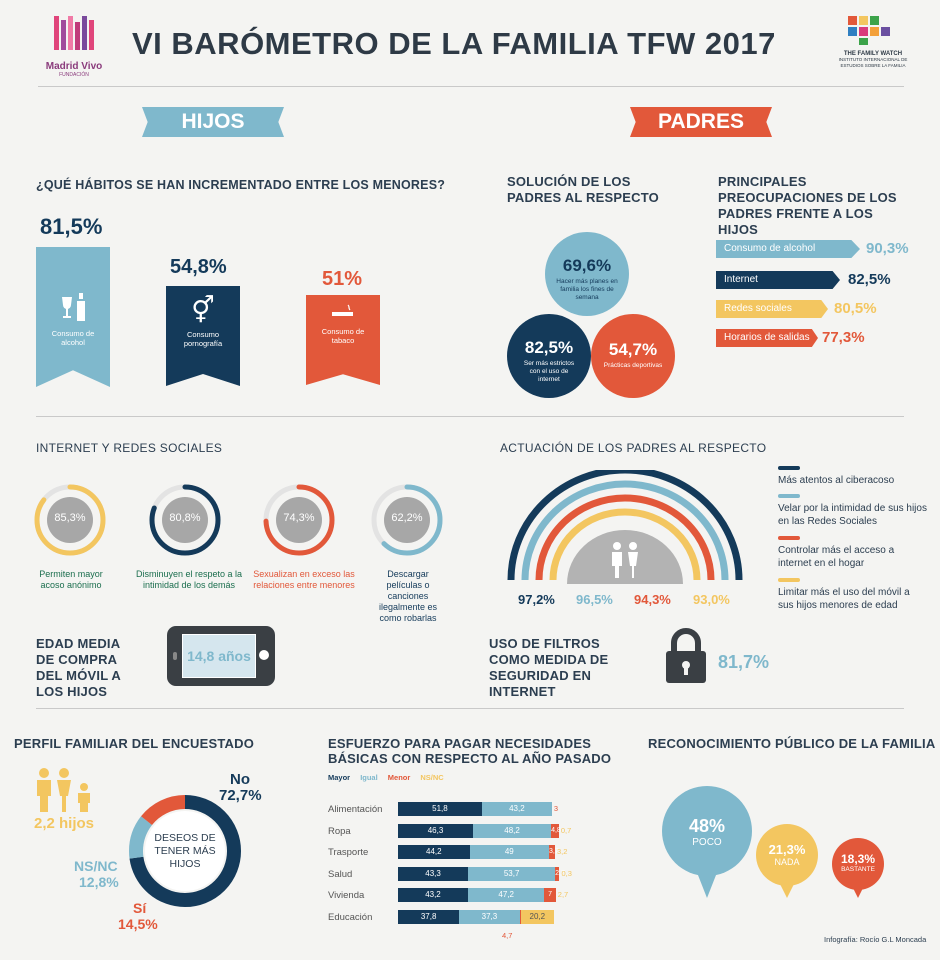  I want to click on esfuerzo-bar-segment: 7, so click(550, 895).